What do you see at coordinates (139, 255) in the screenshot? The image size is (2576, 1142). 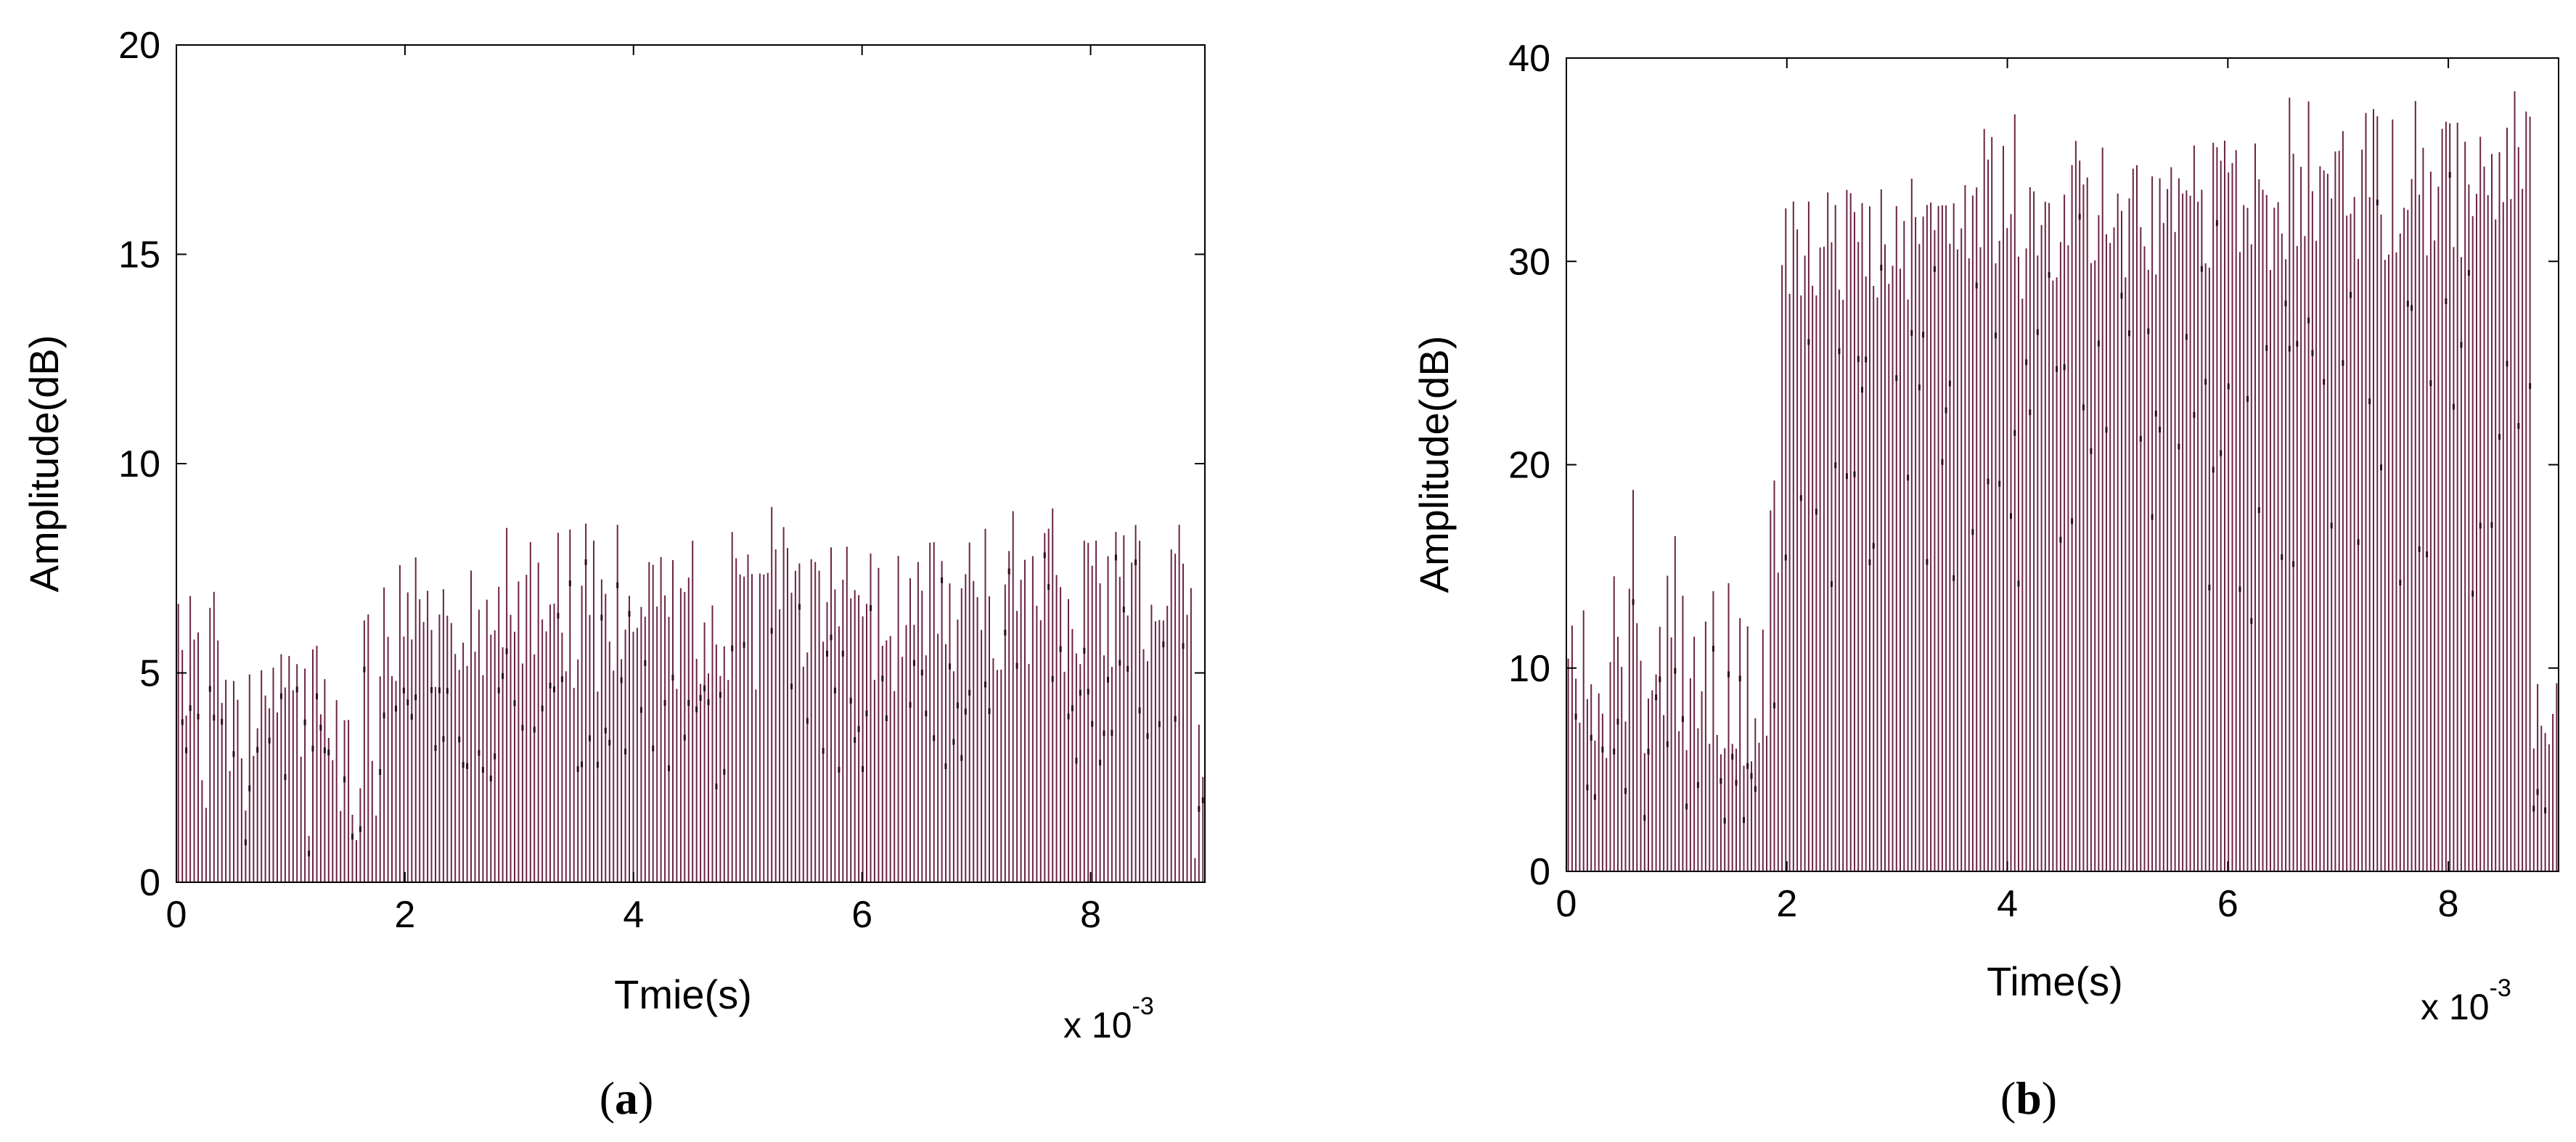 I see `y-tick-label-a: 15` at bounding box center [139, 255].